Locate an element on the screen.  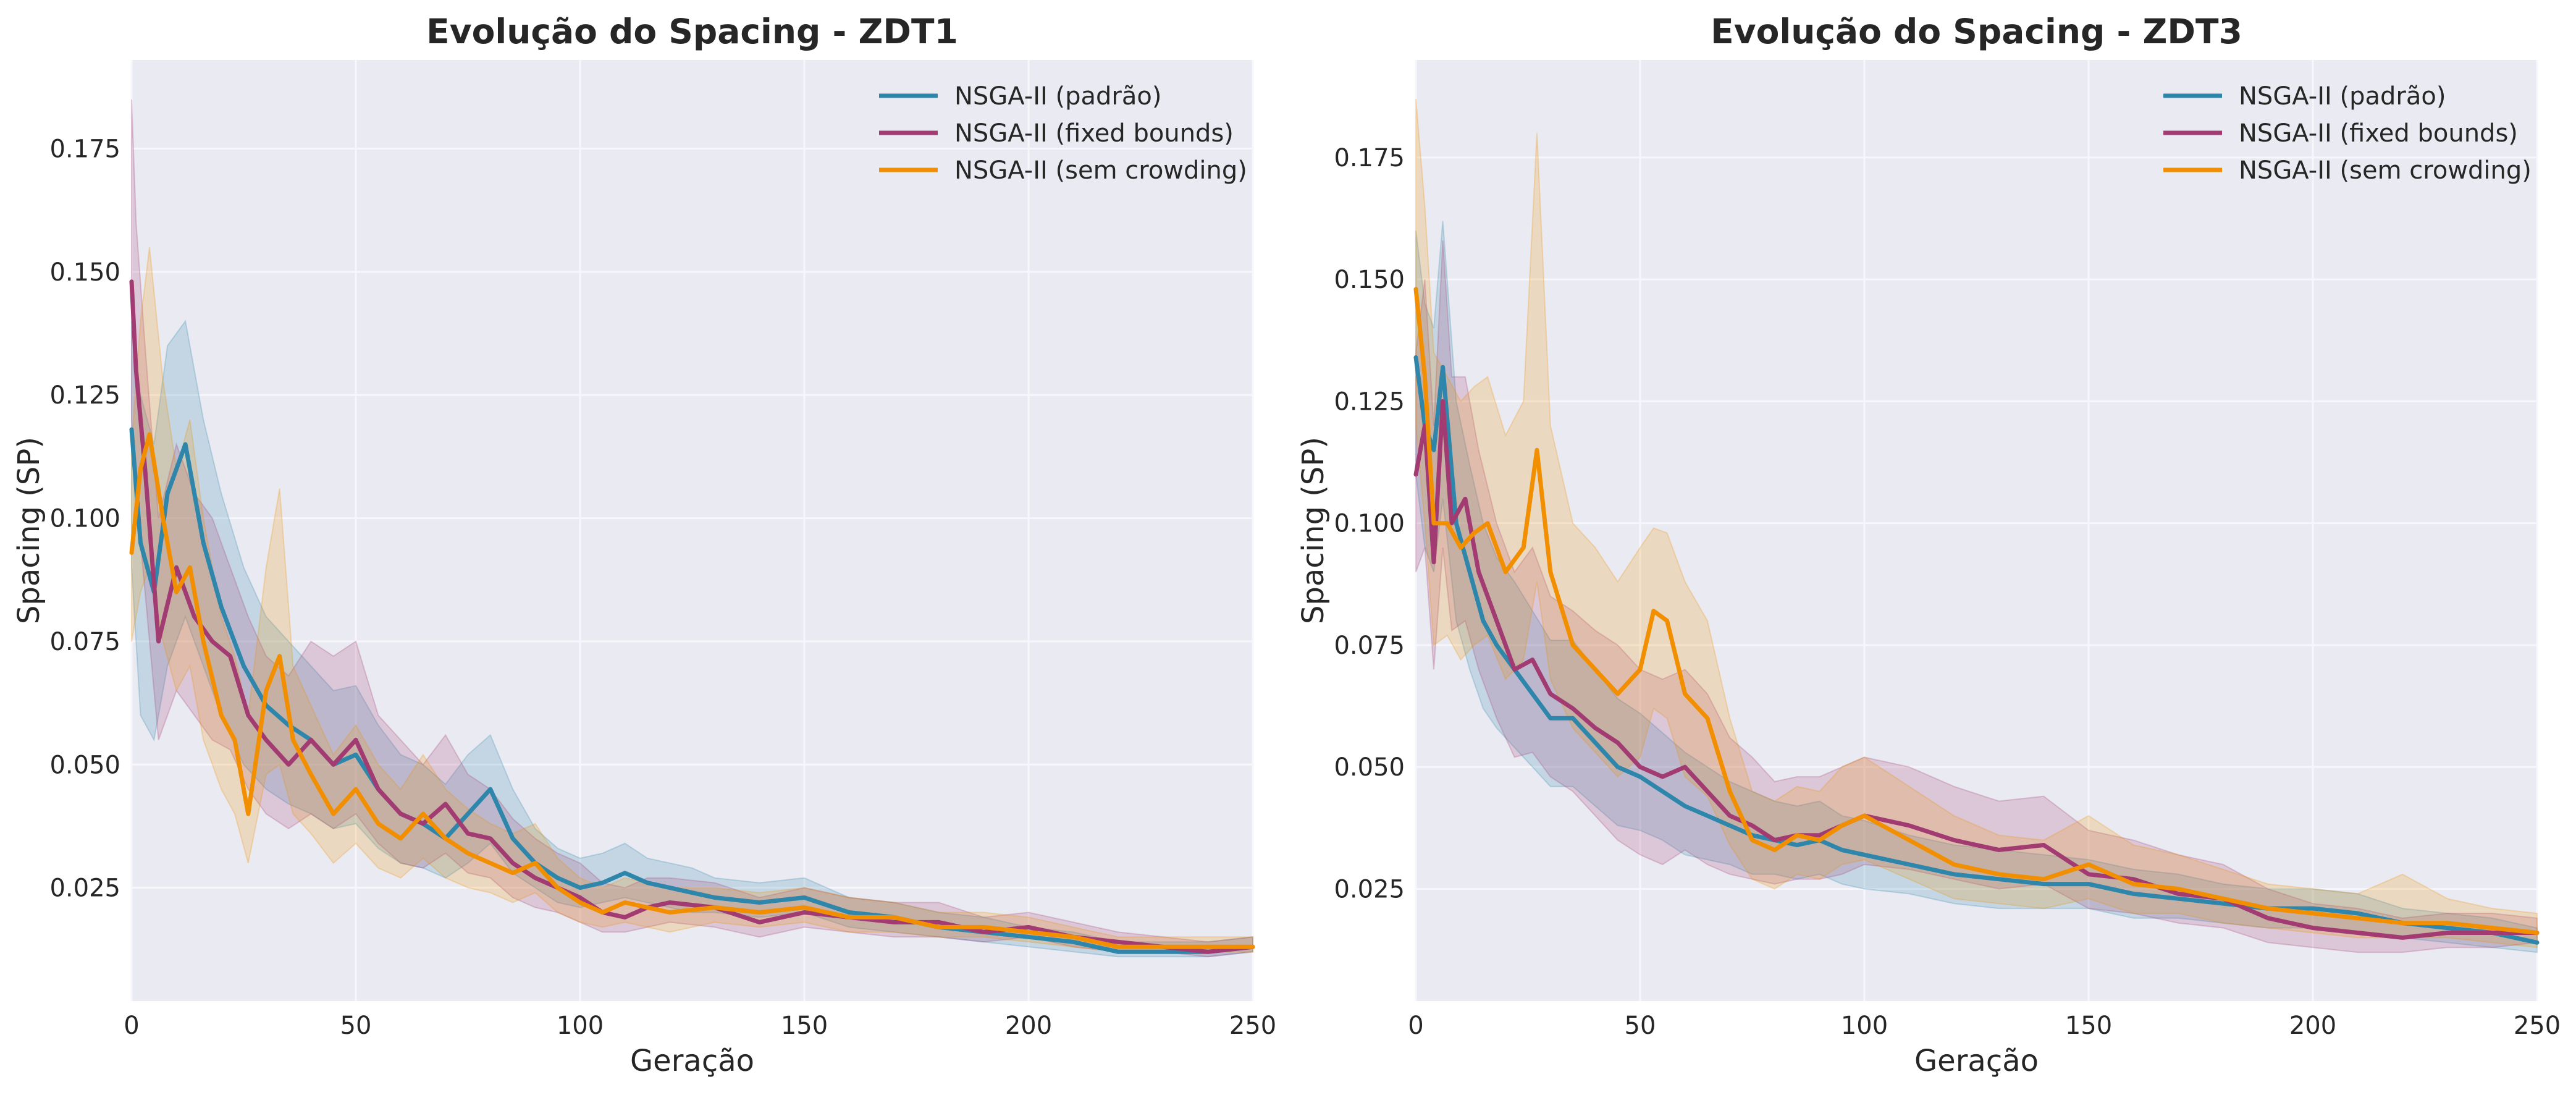
y-ticks-zdt3: 0.025 0.050 0.075 0.100 0.125 0.150 0.175 is located at coordinates (1369, 524).